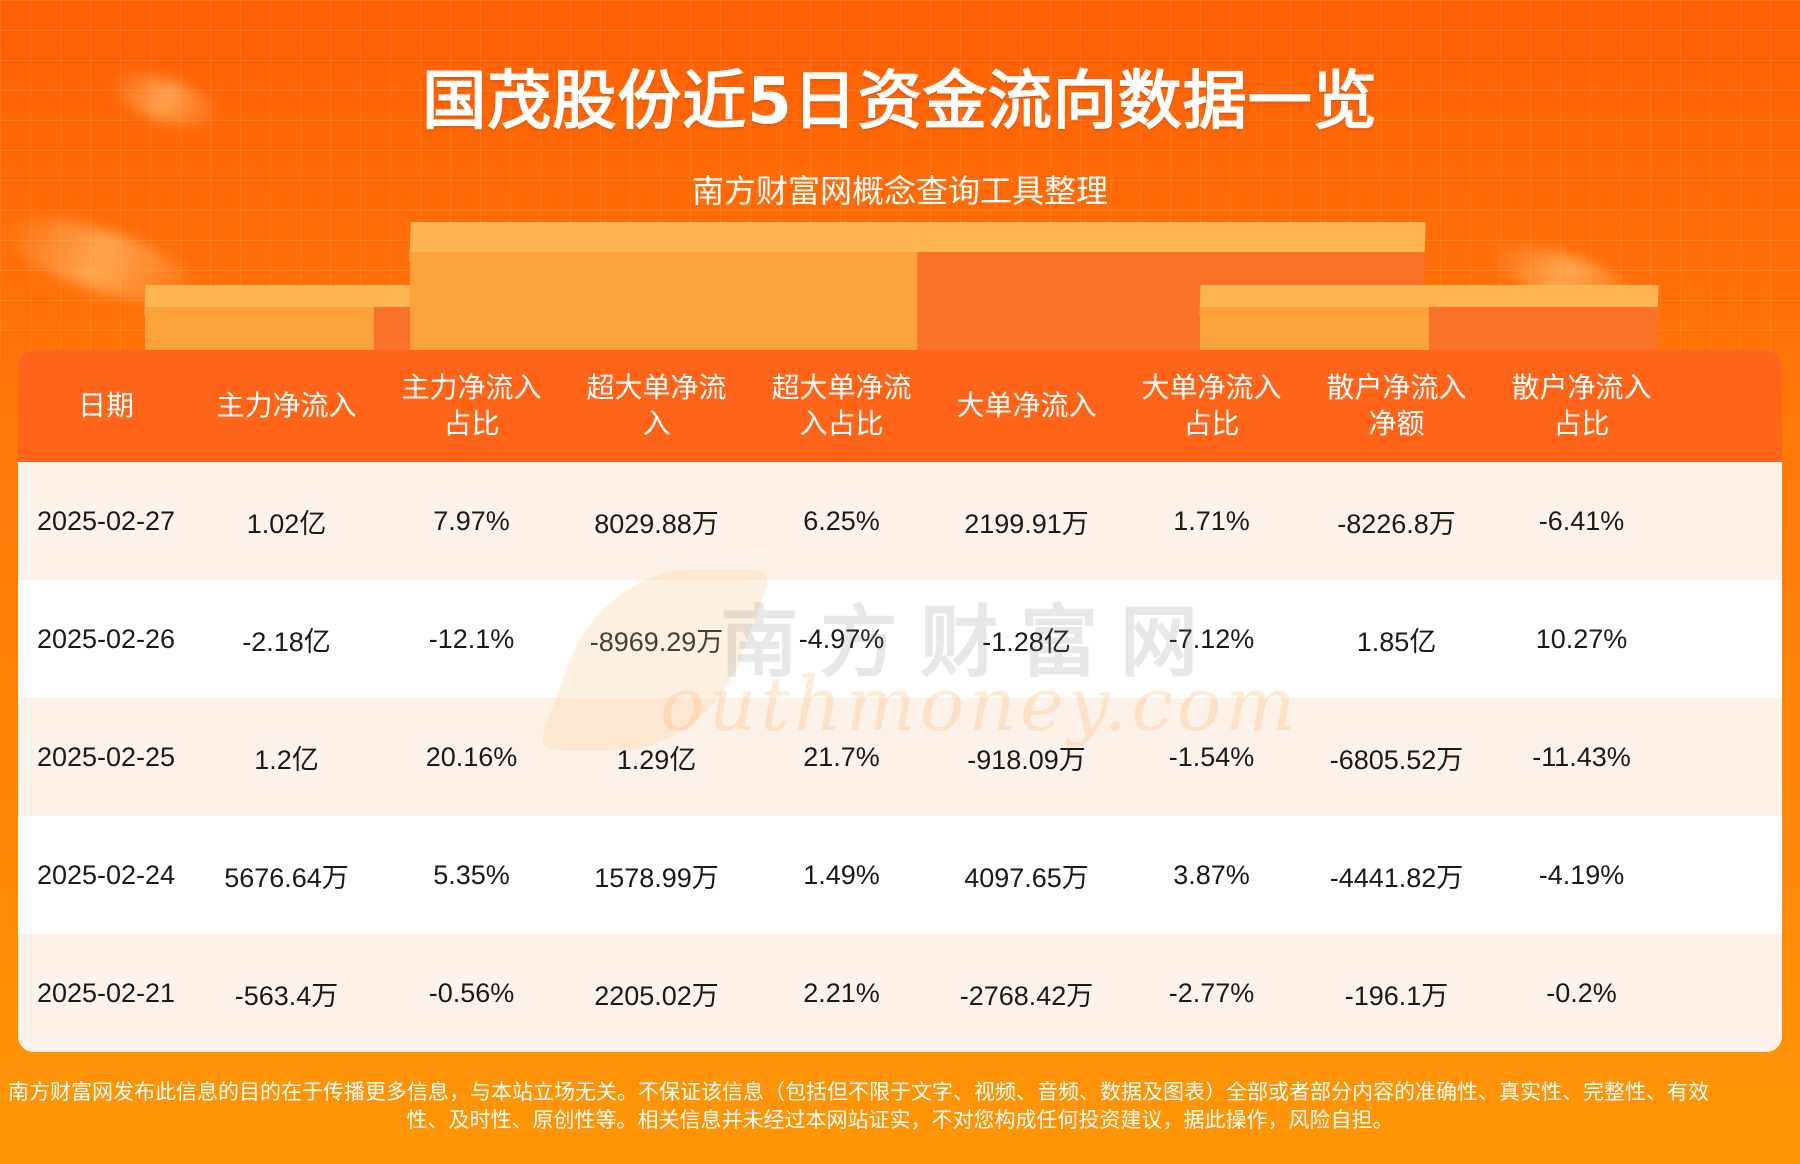 This screenshot has height=1164, width=1800. Describe the element at coordinates (471, 756) in the screenshot. I see `cell-main-net-inflow-ratio: 20.16%` at that location.